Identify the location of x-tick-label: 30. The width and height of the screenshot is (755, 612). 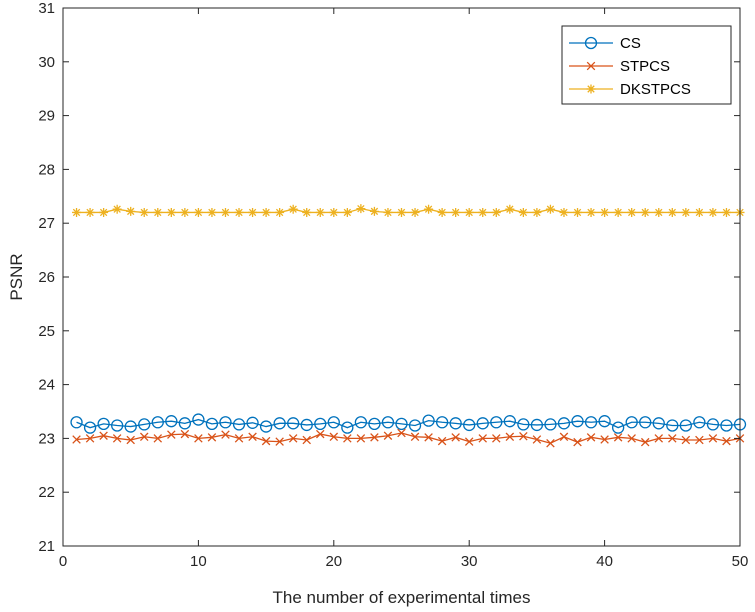
(469, 561).